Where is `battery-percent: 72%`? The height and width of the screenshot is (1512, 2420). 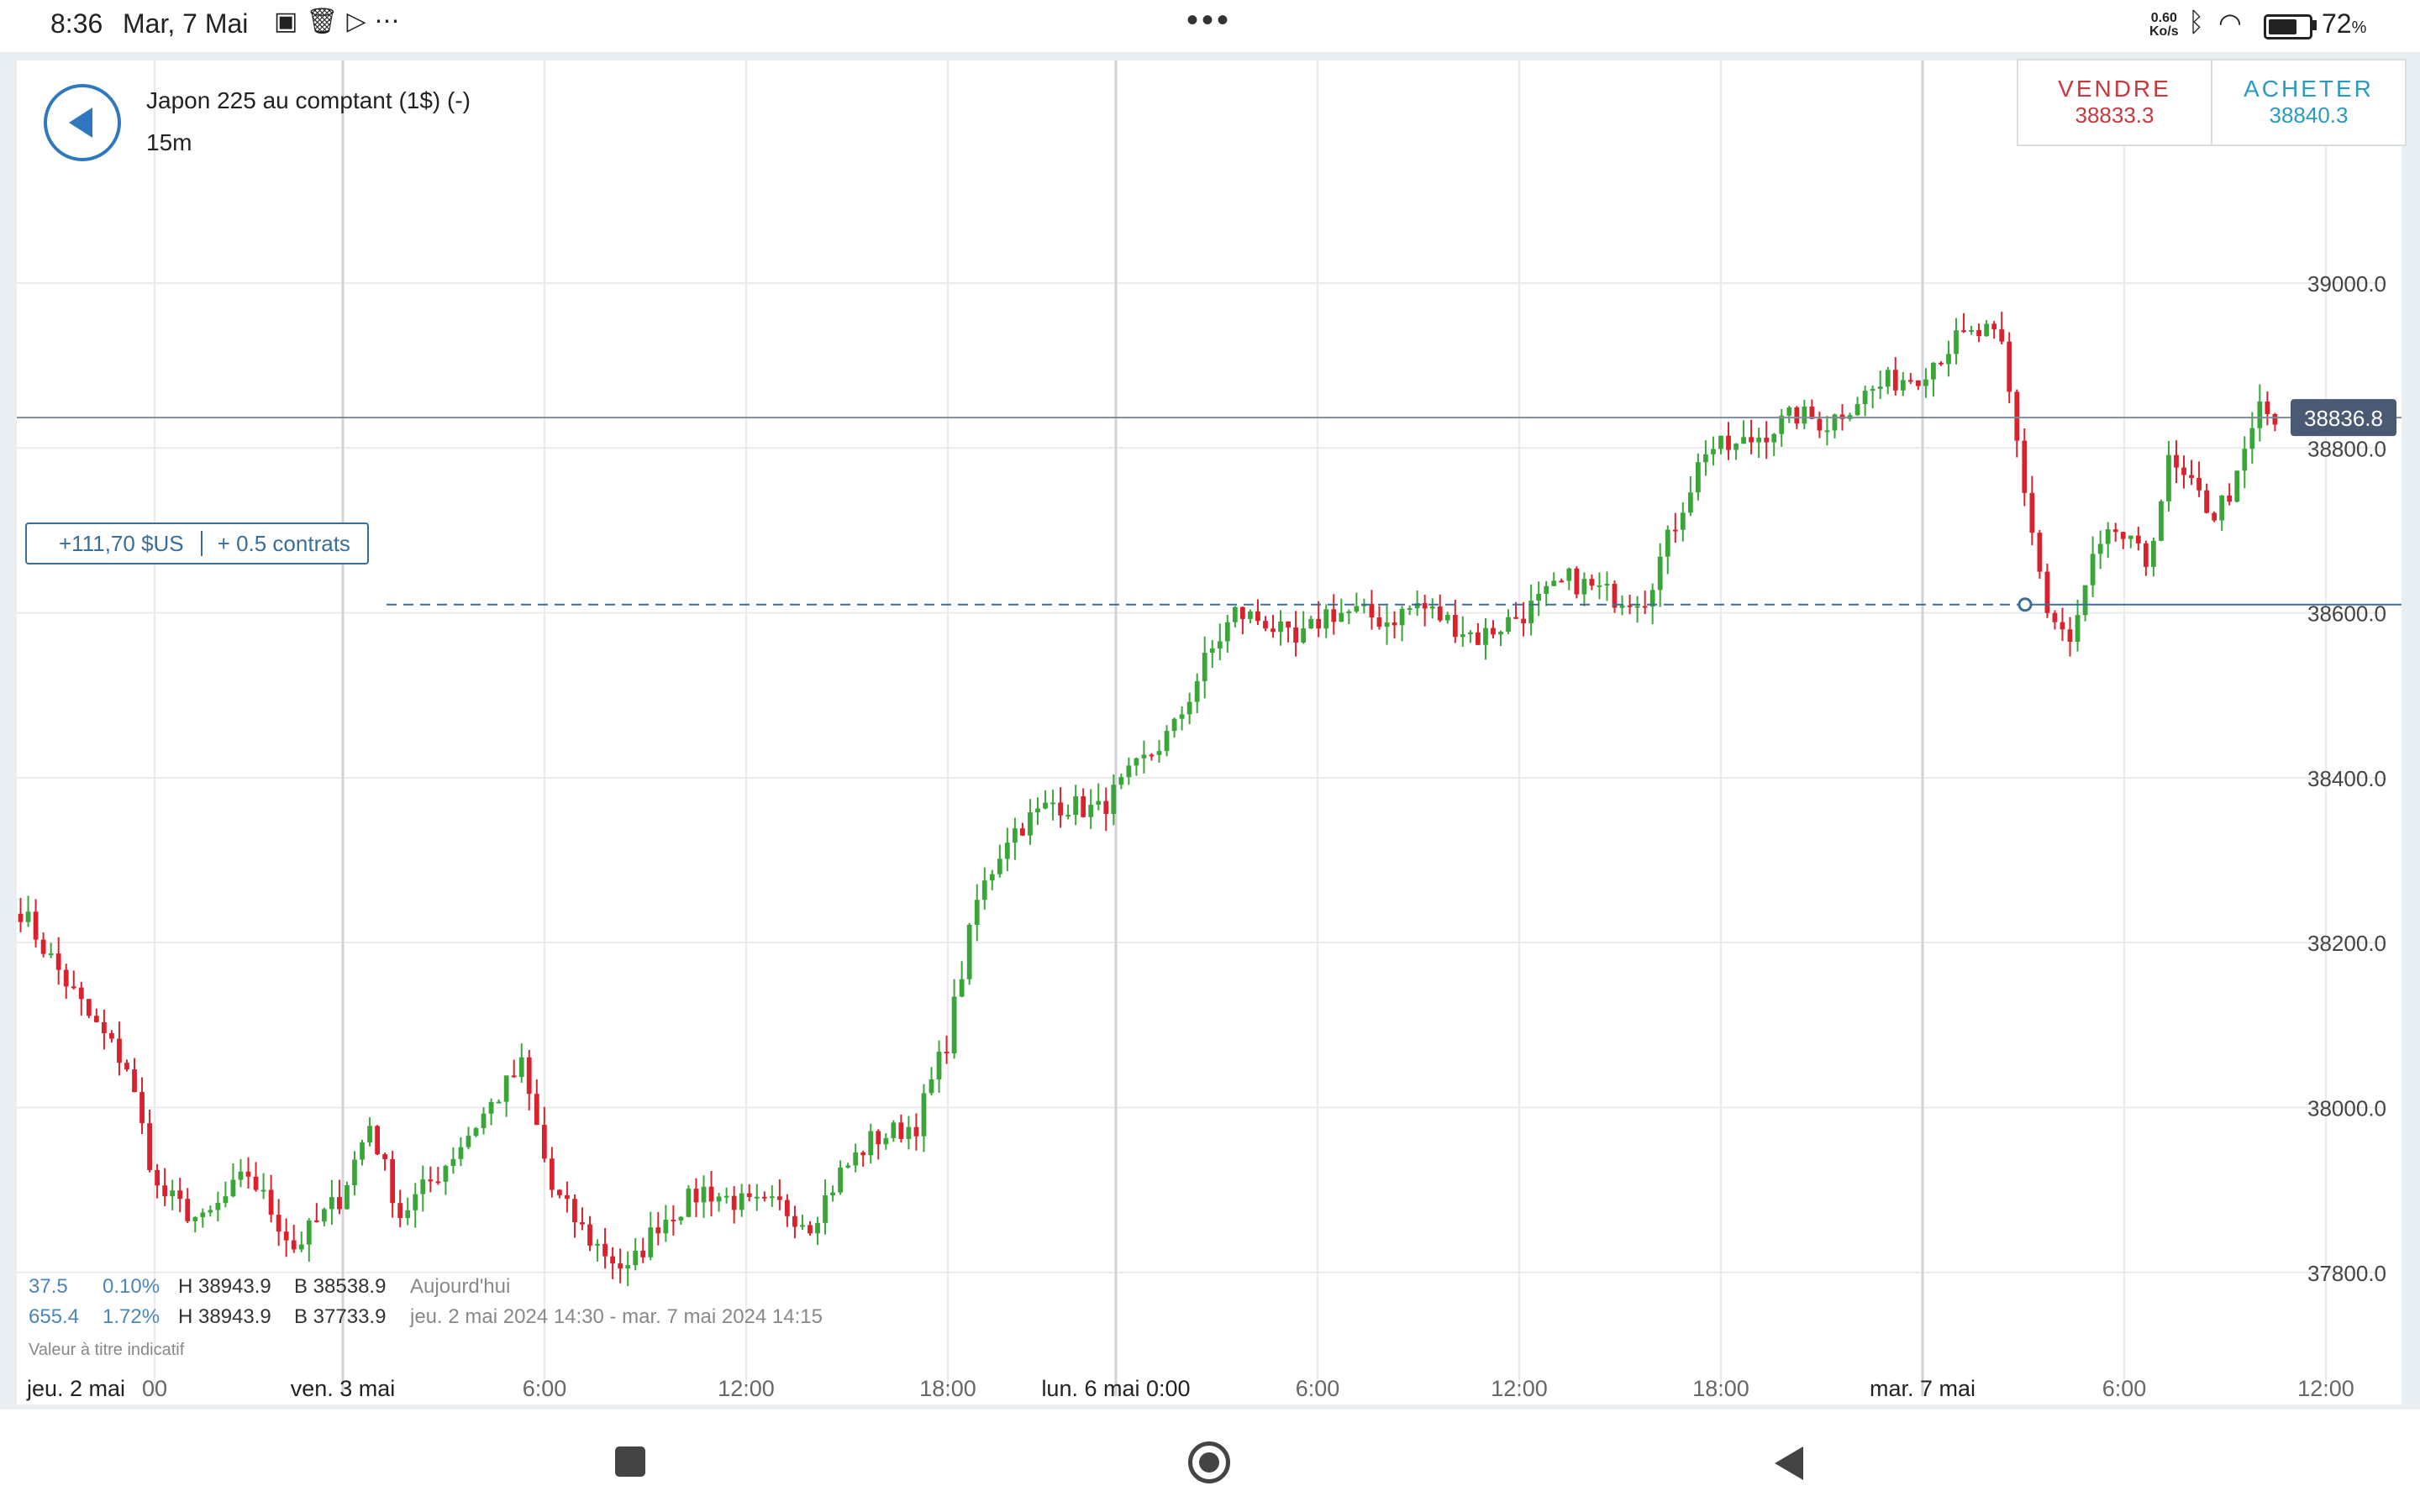 battery-percent: 72% is located at coordinates (2344, 23).